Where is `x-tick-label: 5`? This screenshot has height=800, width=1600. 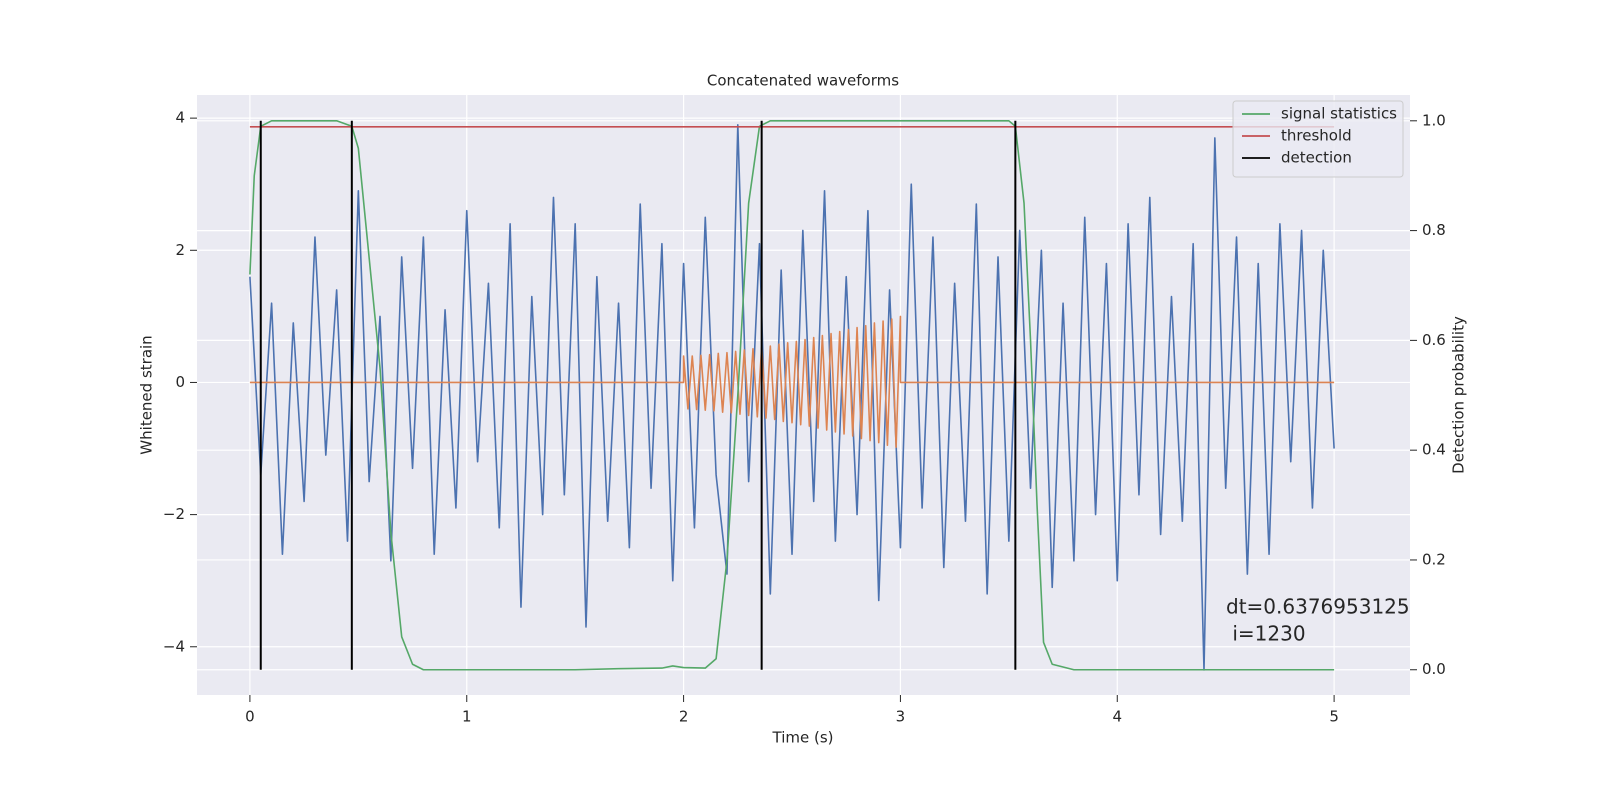
x-tick-label: 5 is located at coordinates (1334, 717).